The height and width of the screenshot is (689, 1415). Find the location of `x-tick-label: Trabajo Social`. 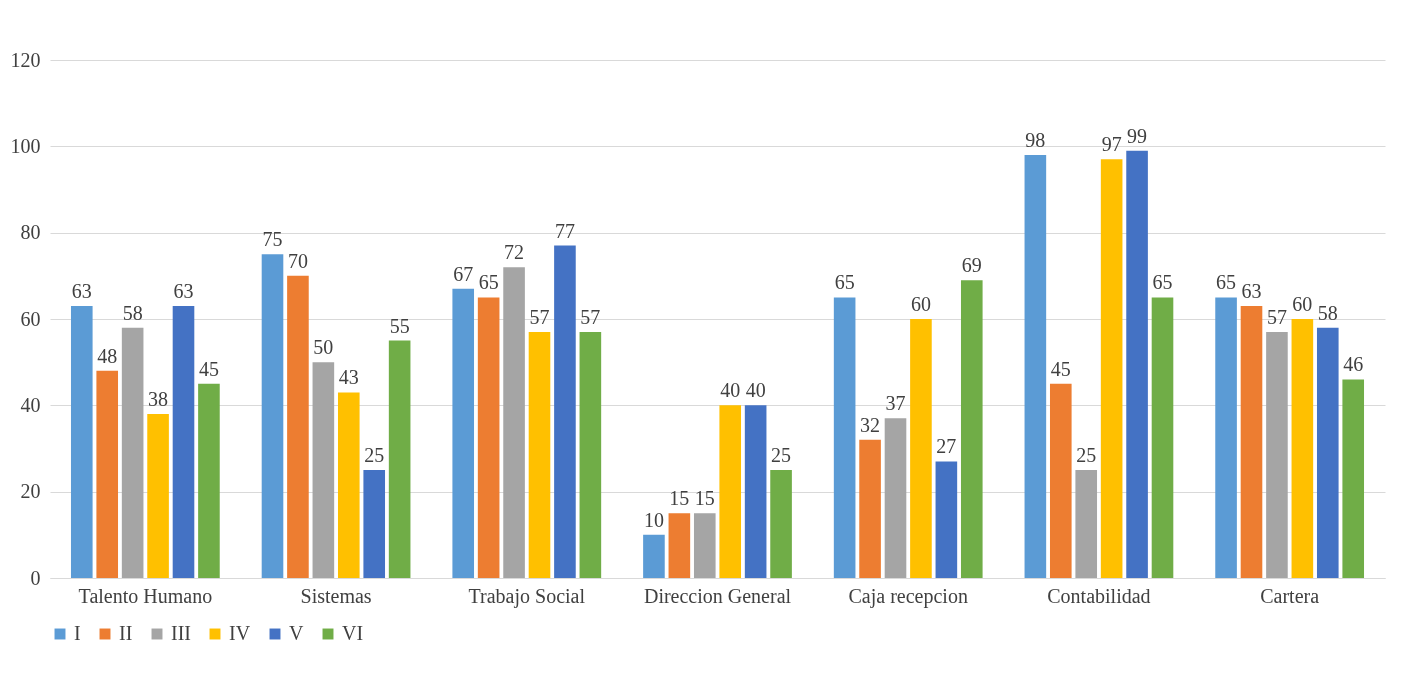

x-tick-label: Trabajo Social is located at coordinates (527, 596).